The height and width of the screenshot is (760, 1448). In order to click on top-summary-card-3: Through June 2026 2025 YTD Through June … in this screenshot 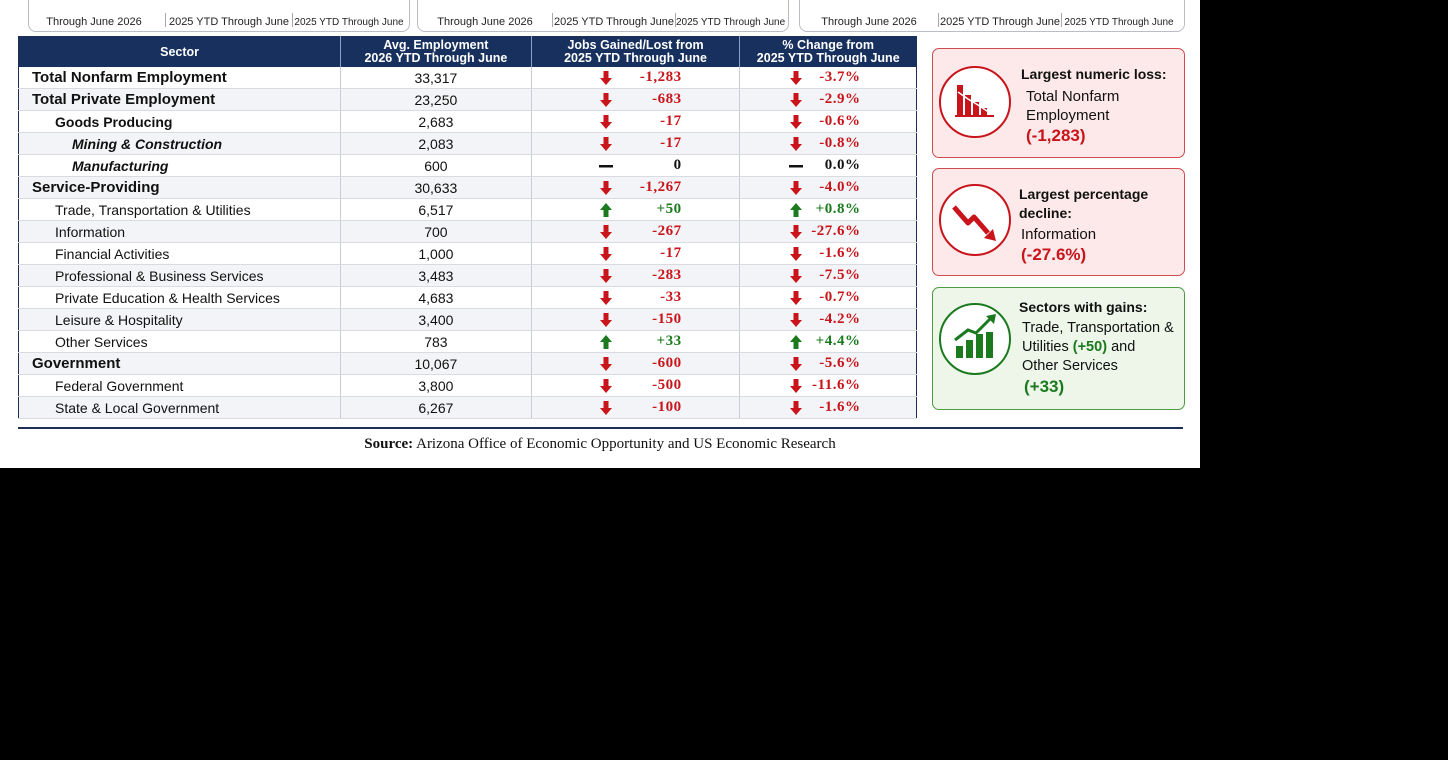, I will do `click(992, 16)`.